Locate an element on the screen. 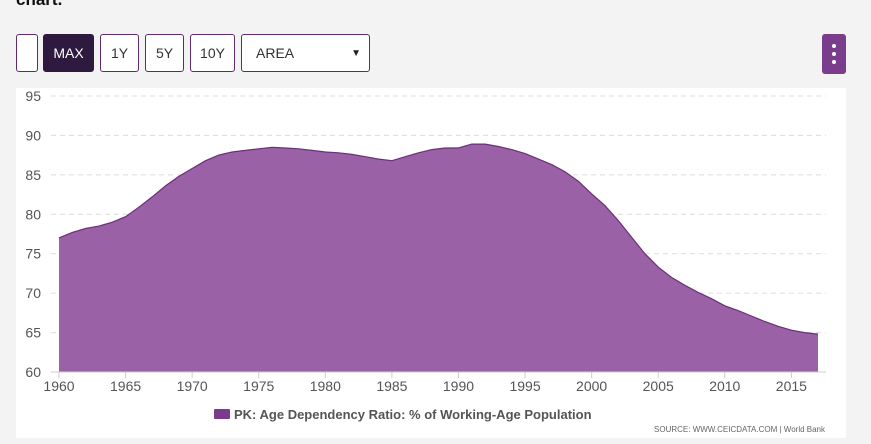 The image size is (871, 444). x-tick-label: 2010 is located at coordinates (724, 386).